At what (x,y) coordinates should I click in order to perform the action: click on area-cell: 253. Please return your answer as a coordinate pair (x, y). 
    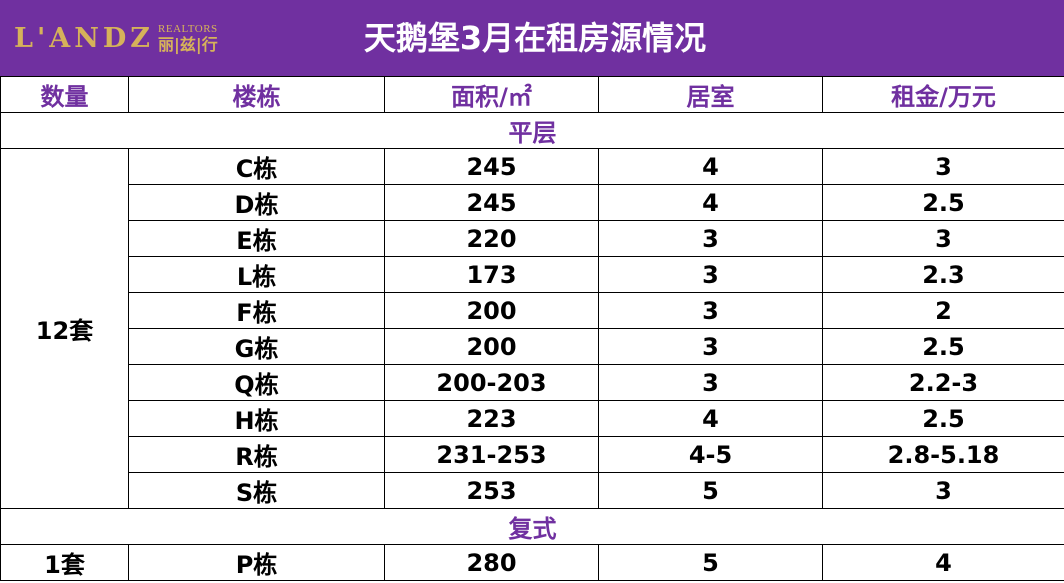
    Looking at the image, I should click on (491, 490).